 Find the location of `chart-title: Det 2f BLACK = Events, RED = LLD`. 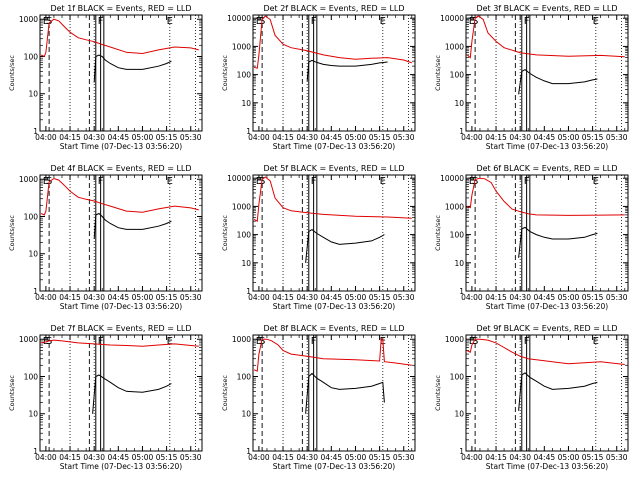

chart-title: Det 2f BLACK = Events, RED = LLD is located at coordinates (333, 8).